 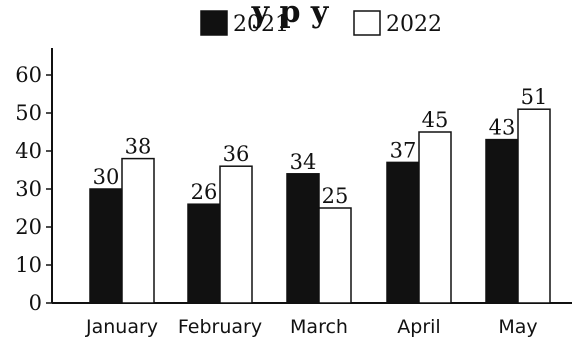 What do you see at coordinates (236, 234) in the screenshot?
I see `bar-2022-february` at bounding box center [236, 234].